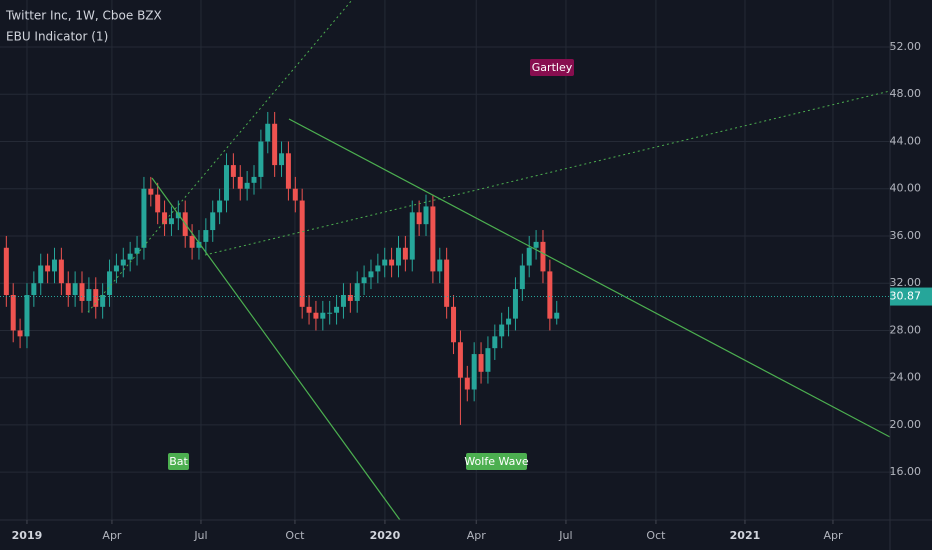 The width and height of the screenshot is (932, 550). I want to click on y-tick-label: 48.00, so click(906, 93).